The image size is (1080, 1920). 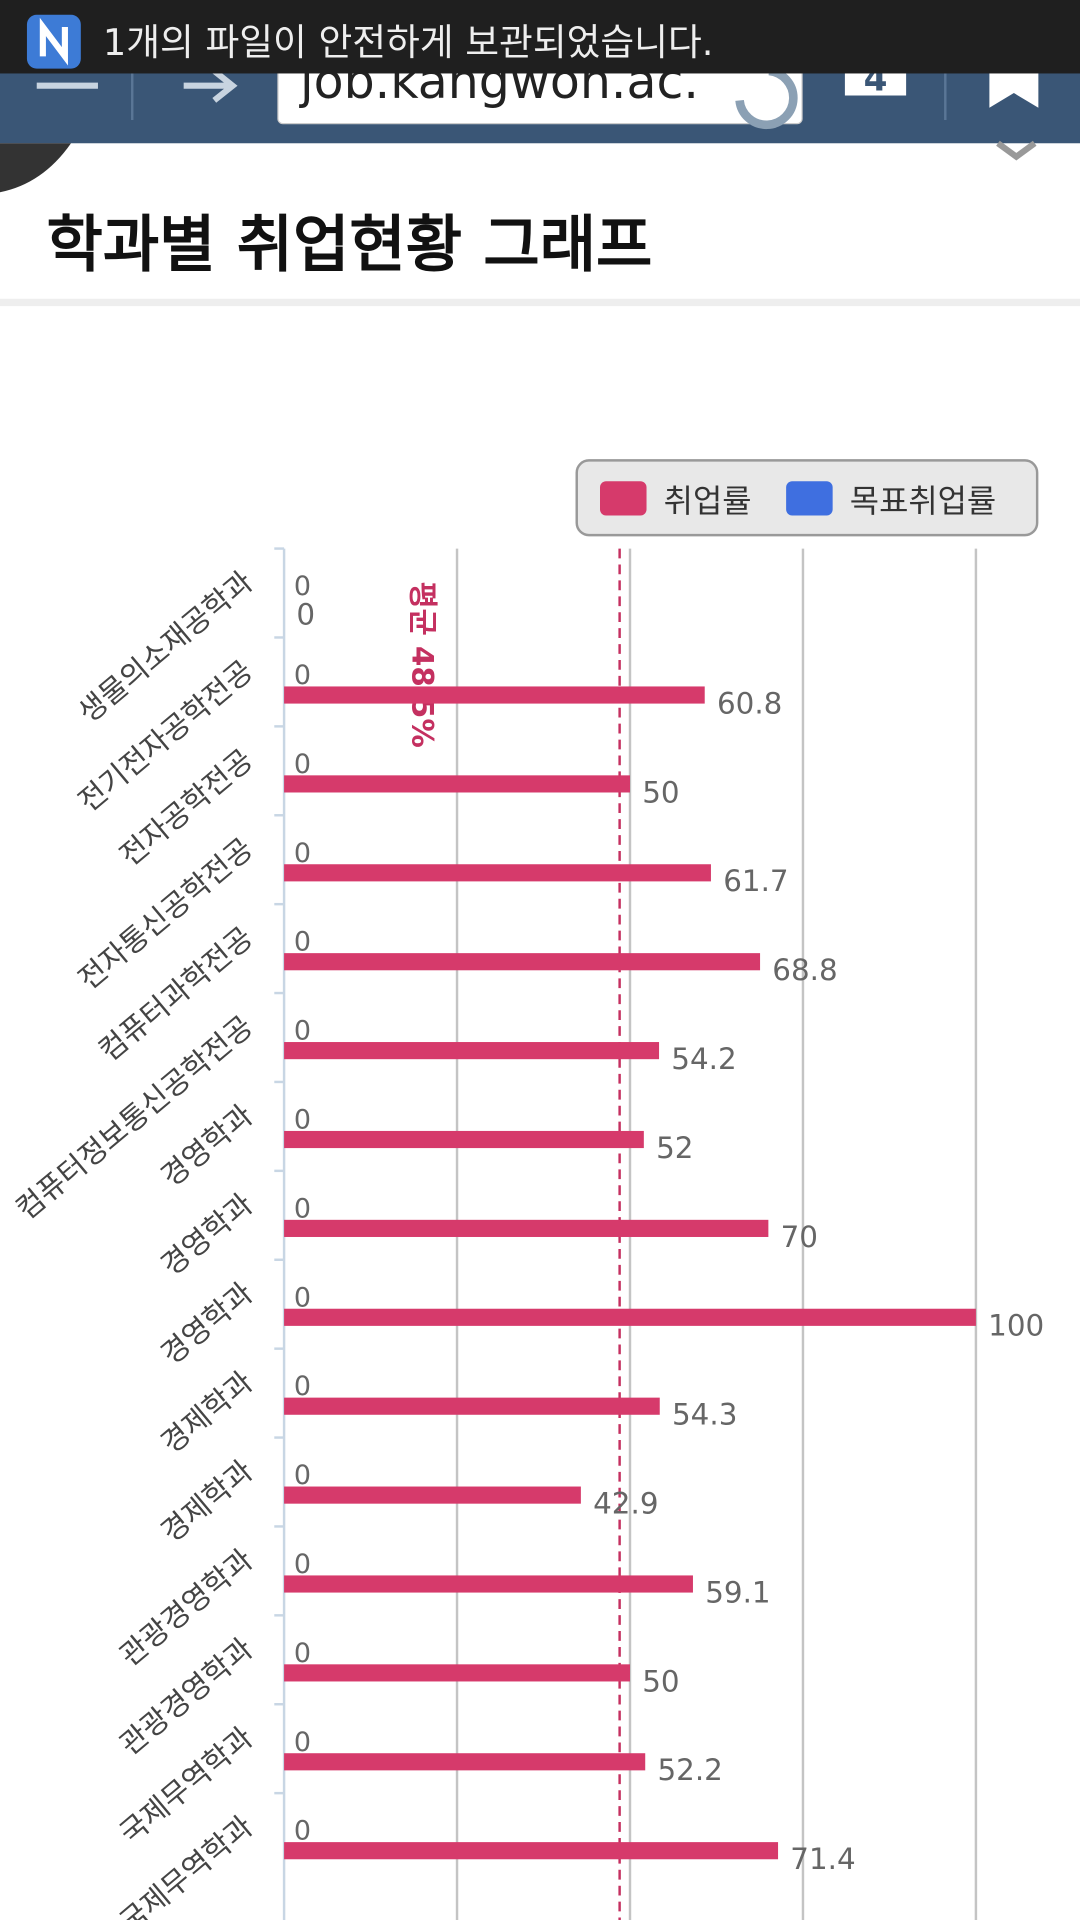 What do you see at coordinates (799, 1237) in the screenshot?
I see `data-label: 70` at bounding box center [799, 1237].